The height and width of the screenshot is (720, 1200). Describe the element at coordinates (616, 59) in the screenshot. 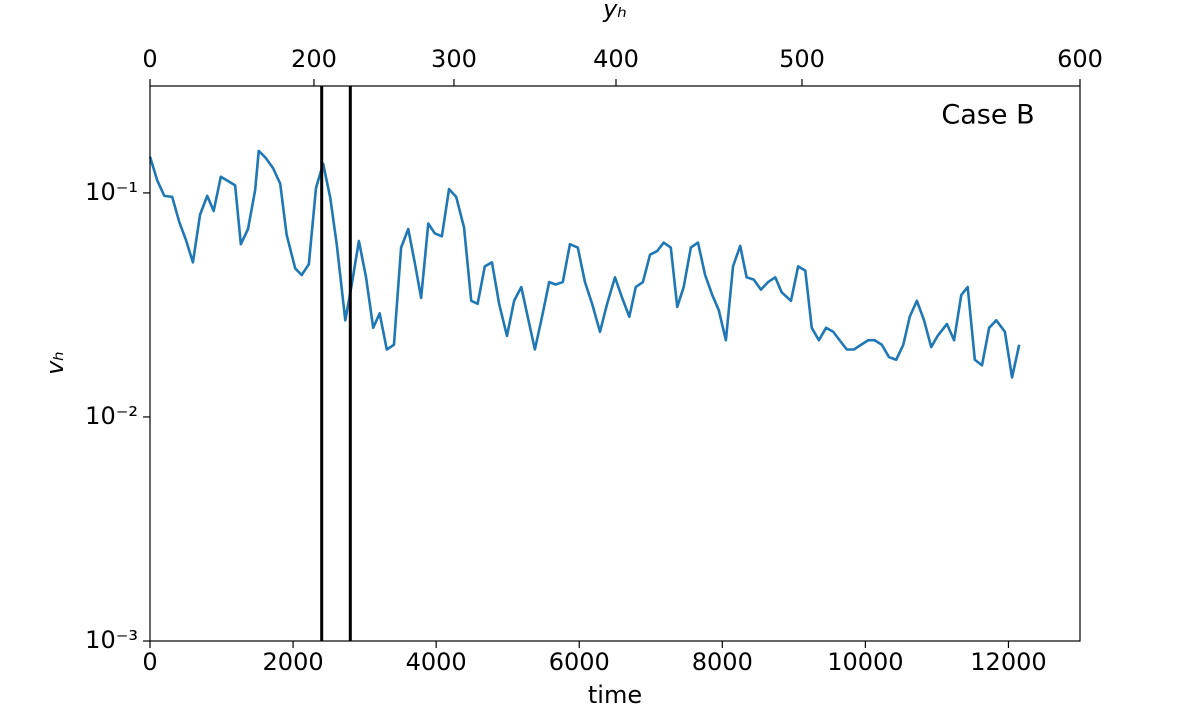

I see `x2-tick-label: 400` at that location.